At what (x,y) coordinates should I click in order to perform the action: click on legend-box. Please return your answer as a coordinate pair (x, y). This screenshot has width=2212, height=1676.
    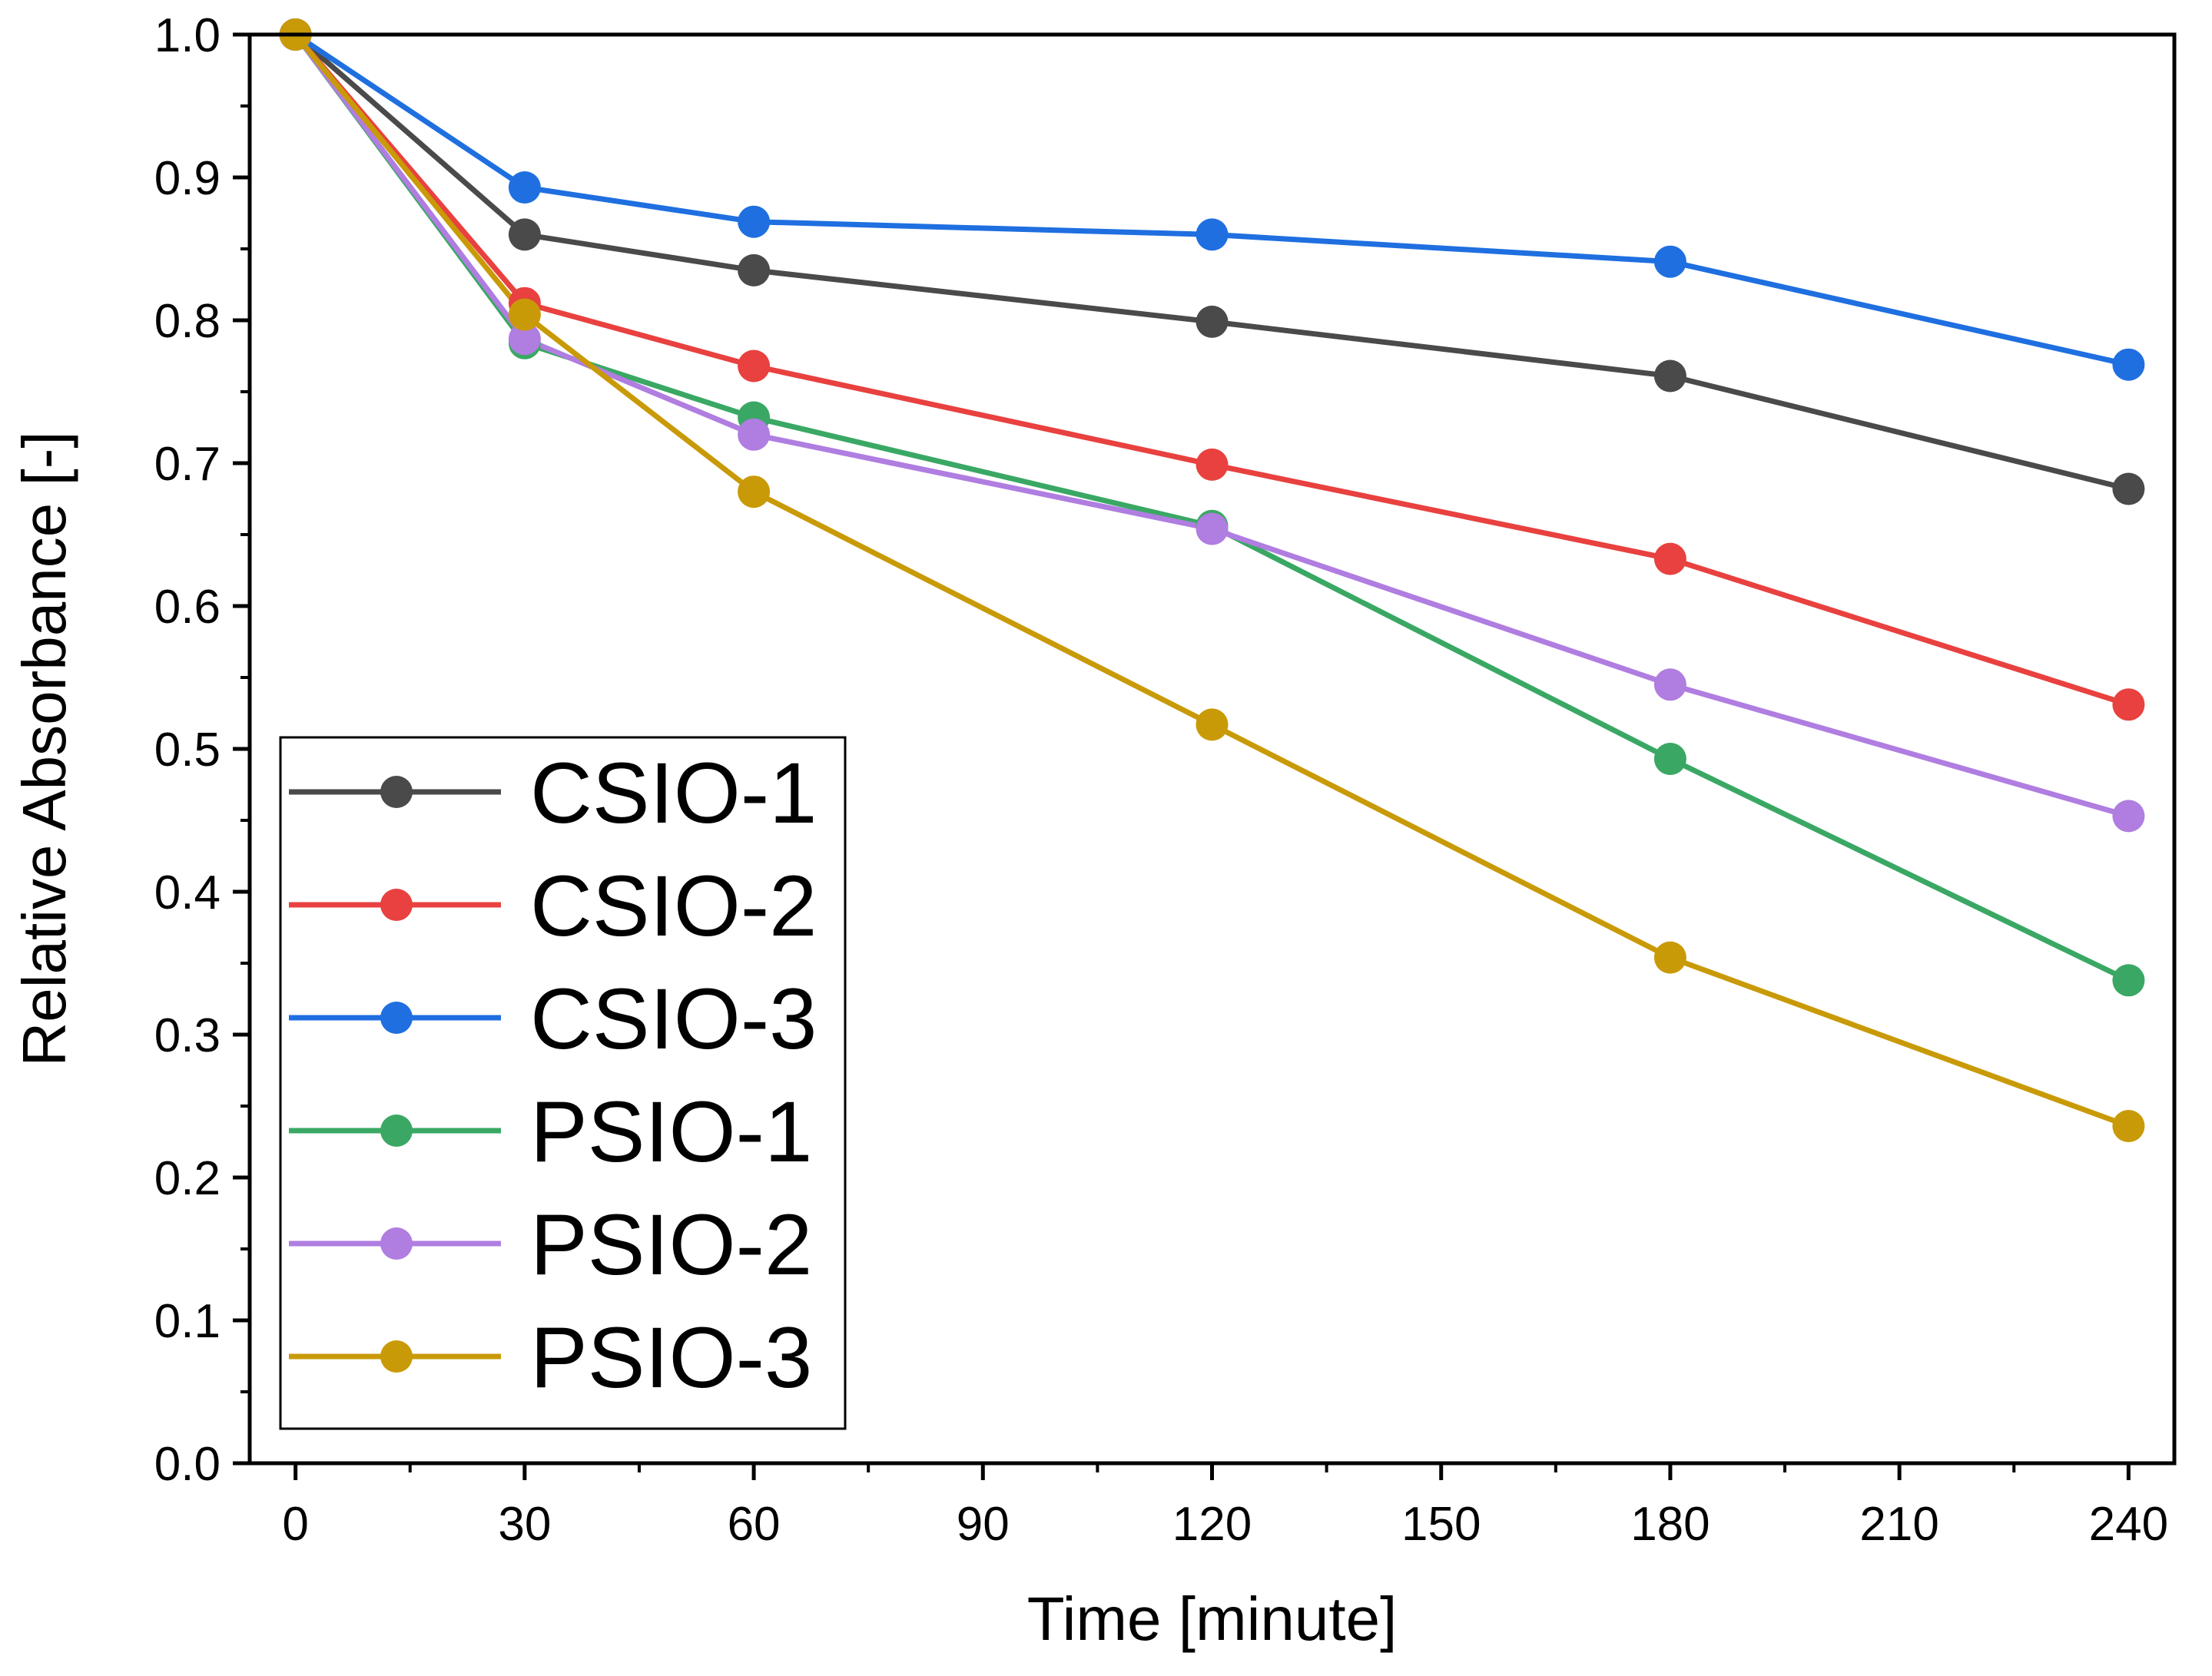
    Looking at the image, I should click on (563, 1083).